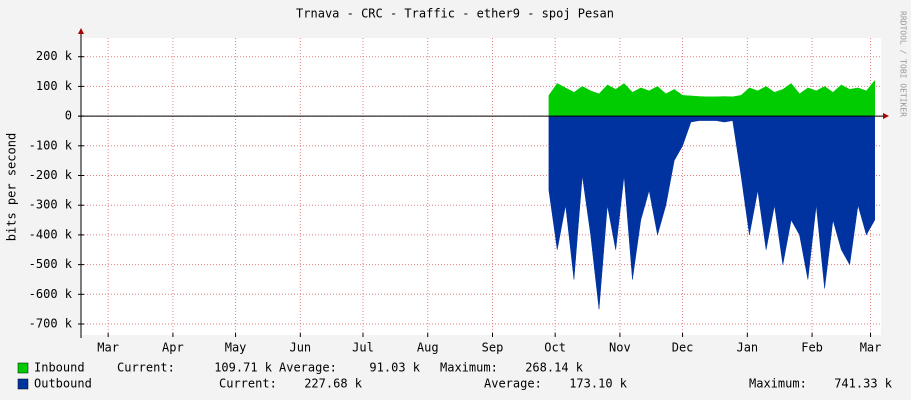  I want to click on watermark: RRDTOOL / TOBI OETIKER, so click(903, 64).